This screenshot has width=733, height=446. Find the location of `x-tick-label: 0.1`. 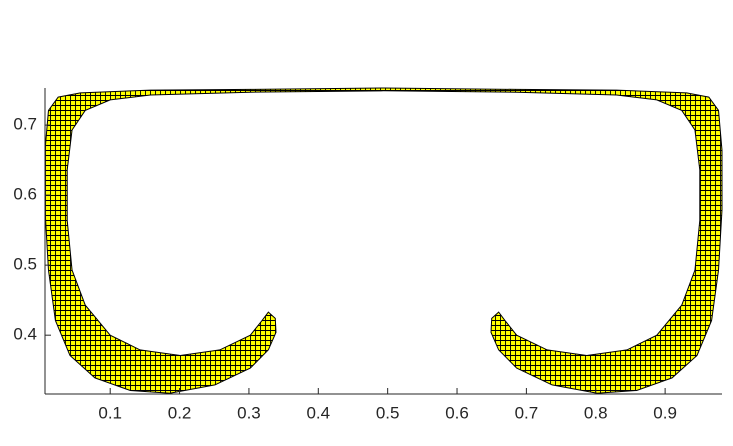

x-tick-label: 0.1 is located at coordinates (110, 412).